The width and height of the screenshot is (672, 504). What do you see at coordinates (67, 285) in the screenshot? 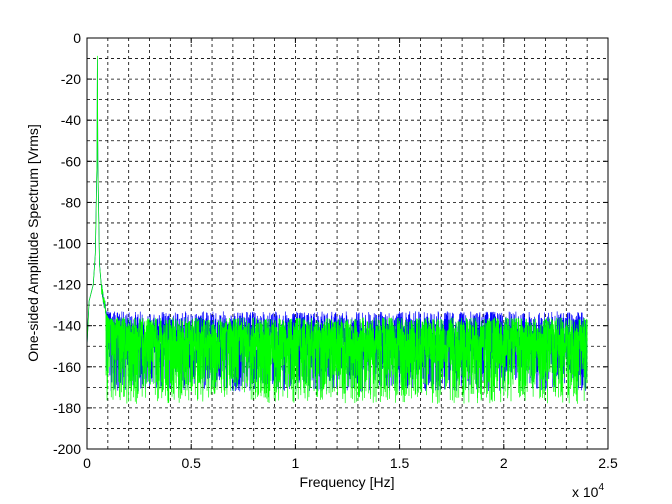
I see `y-tick-label: -120` at bounding box center [67, 285].